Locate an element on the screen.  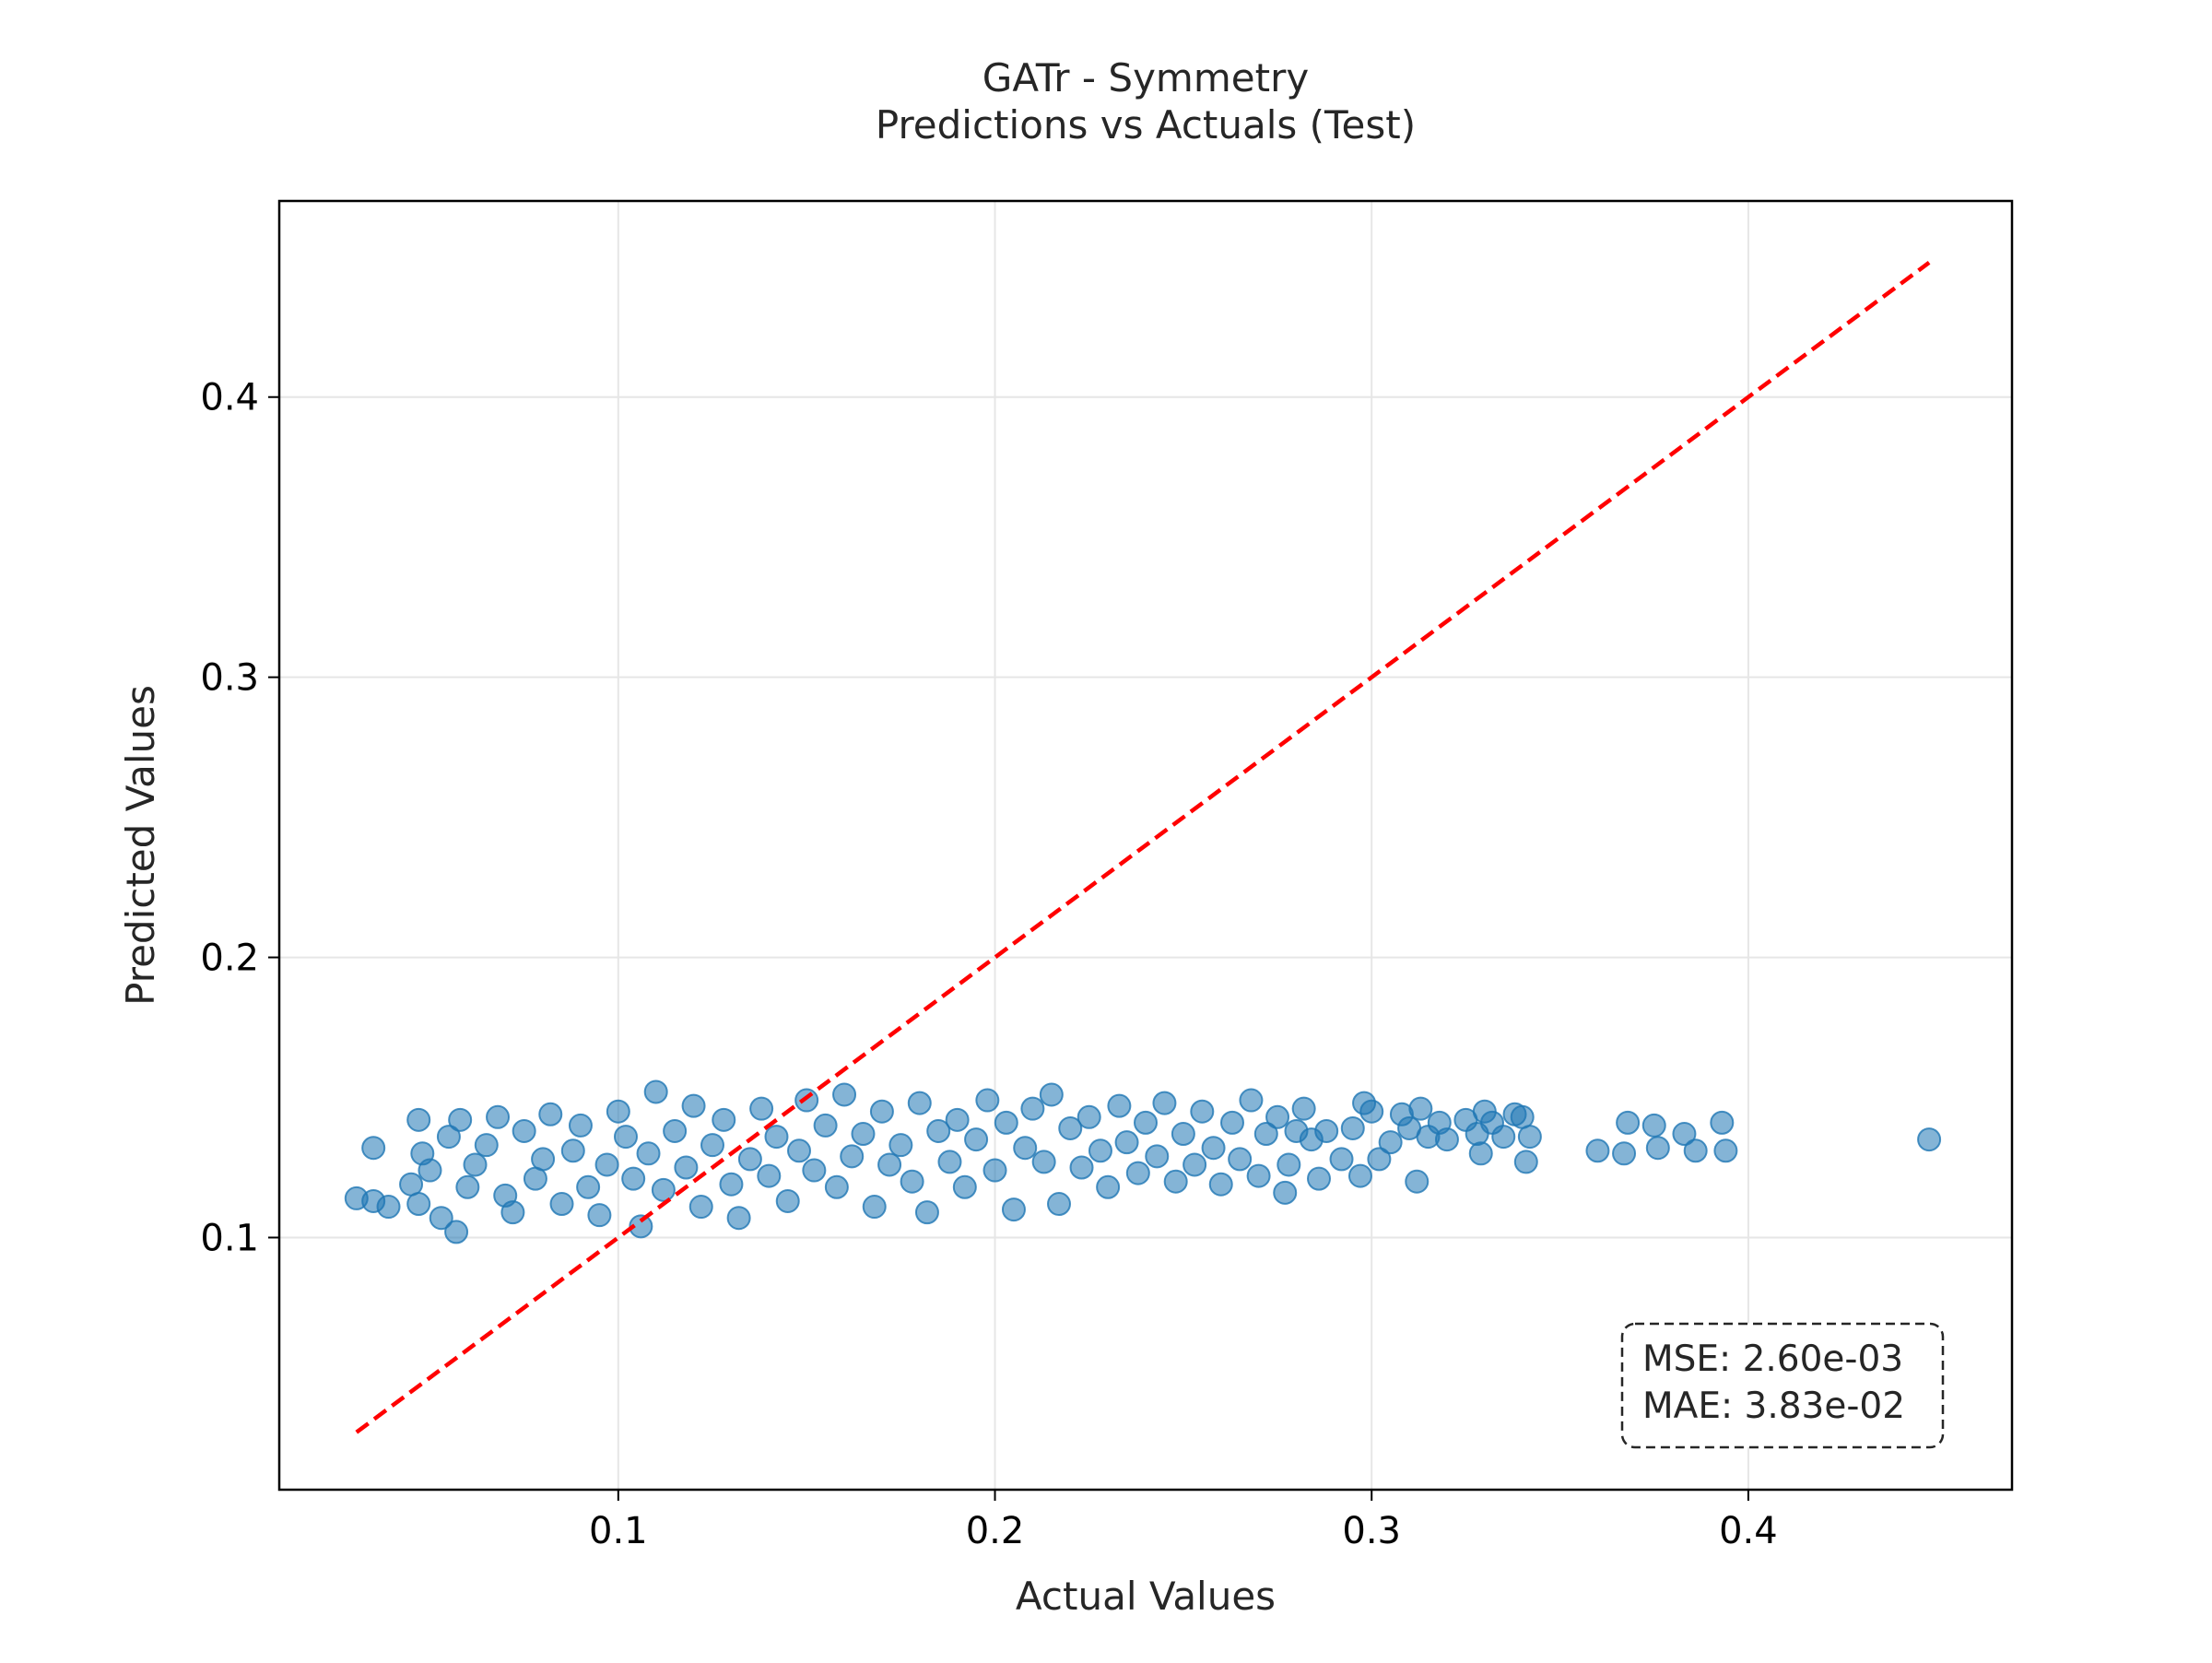
y-axis-label: Predicted Values is located at coordinates (140, 845).